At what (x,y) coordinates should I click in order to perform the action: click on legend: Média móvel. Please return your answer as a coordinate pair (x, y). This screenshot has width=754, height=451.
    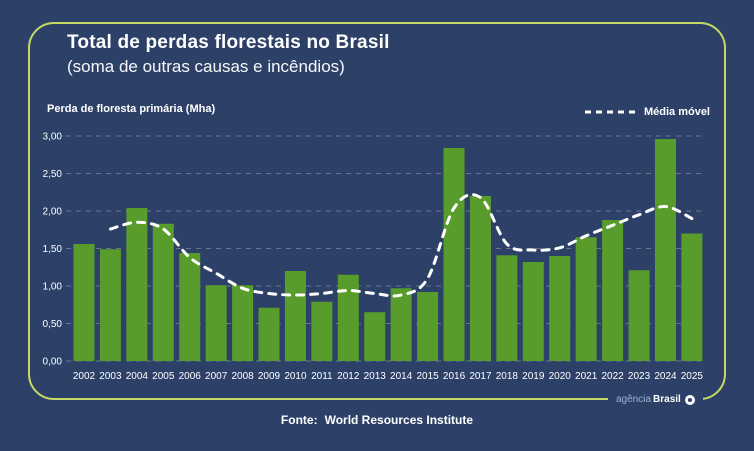
    Looking at the image, I should click on (647, 112).